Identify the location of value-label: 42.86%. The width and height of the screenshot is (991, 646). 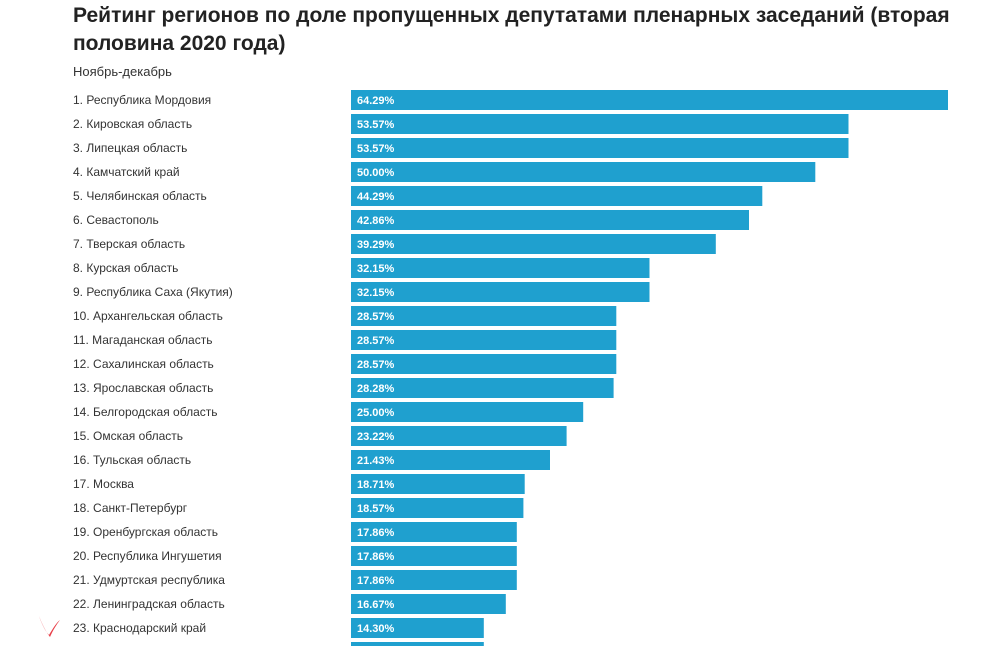
(376, 221).